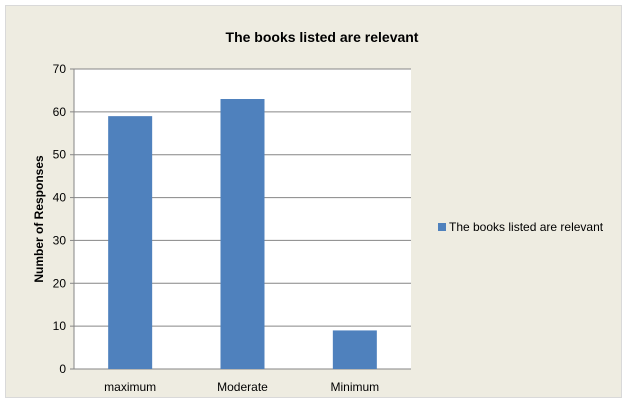 The width and height of the screenshot is (629, 402). Describe the element at coordinates (60, 112) in the screenshot. I see `y-tick-label: 60` at that location.